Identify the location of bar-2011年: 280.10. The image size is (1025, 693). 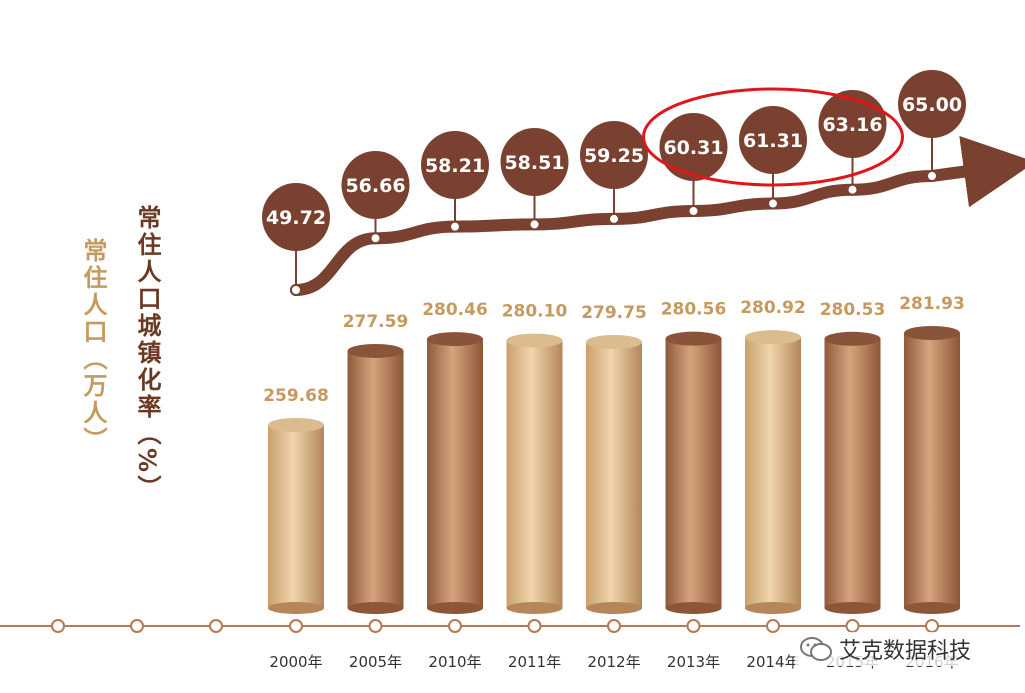
(535, 458).